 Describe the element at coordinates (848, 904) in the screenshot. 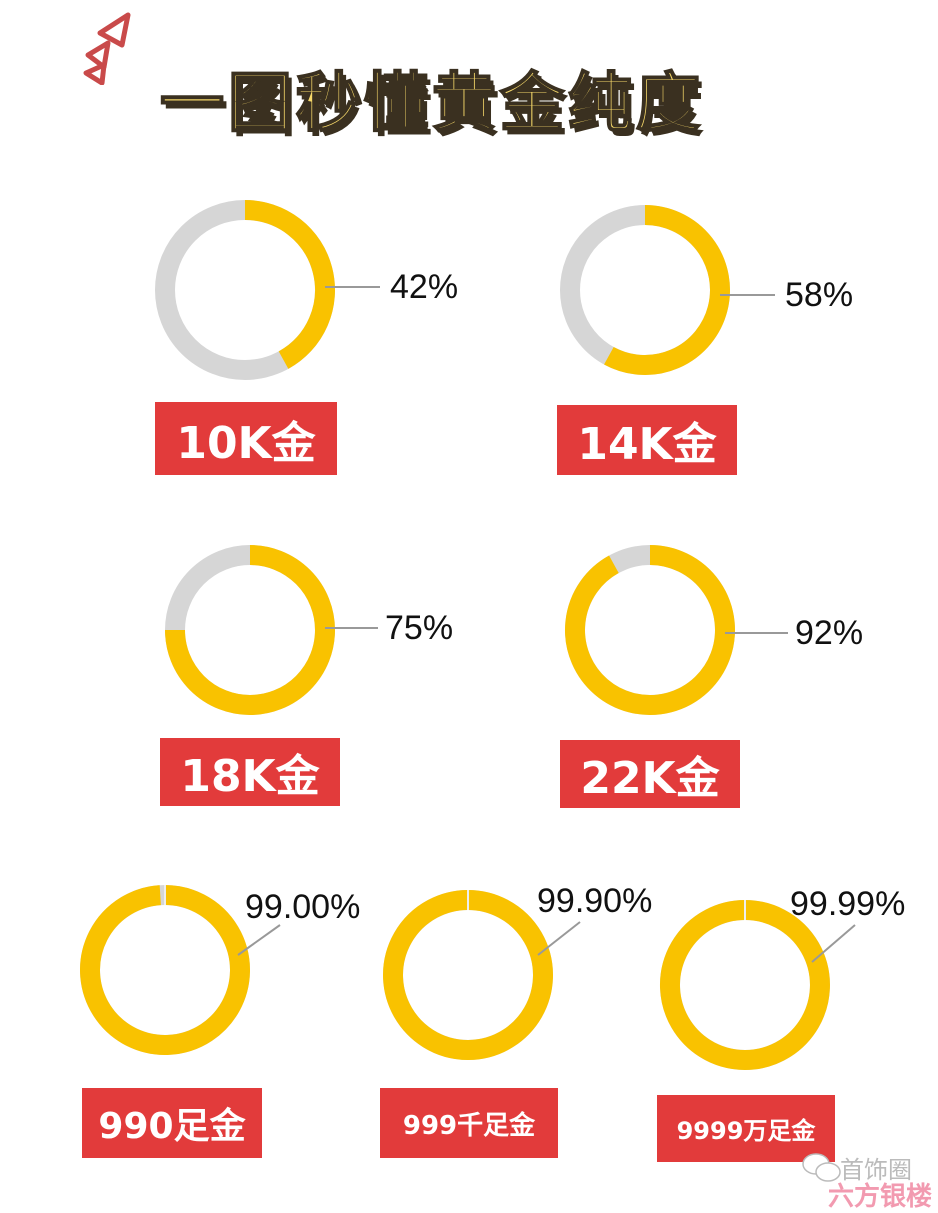

I see `percent-label: 99.99%` at that location.